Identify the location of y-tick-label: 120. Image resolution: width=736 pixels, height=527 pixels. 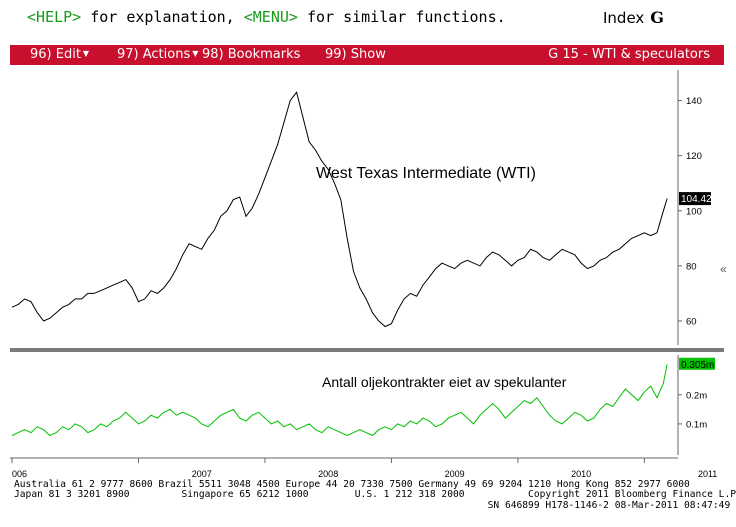
(694, 156).